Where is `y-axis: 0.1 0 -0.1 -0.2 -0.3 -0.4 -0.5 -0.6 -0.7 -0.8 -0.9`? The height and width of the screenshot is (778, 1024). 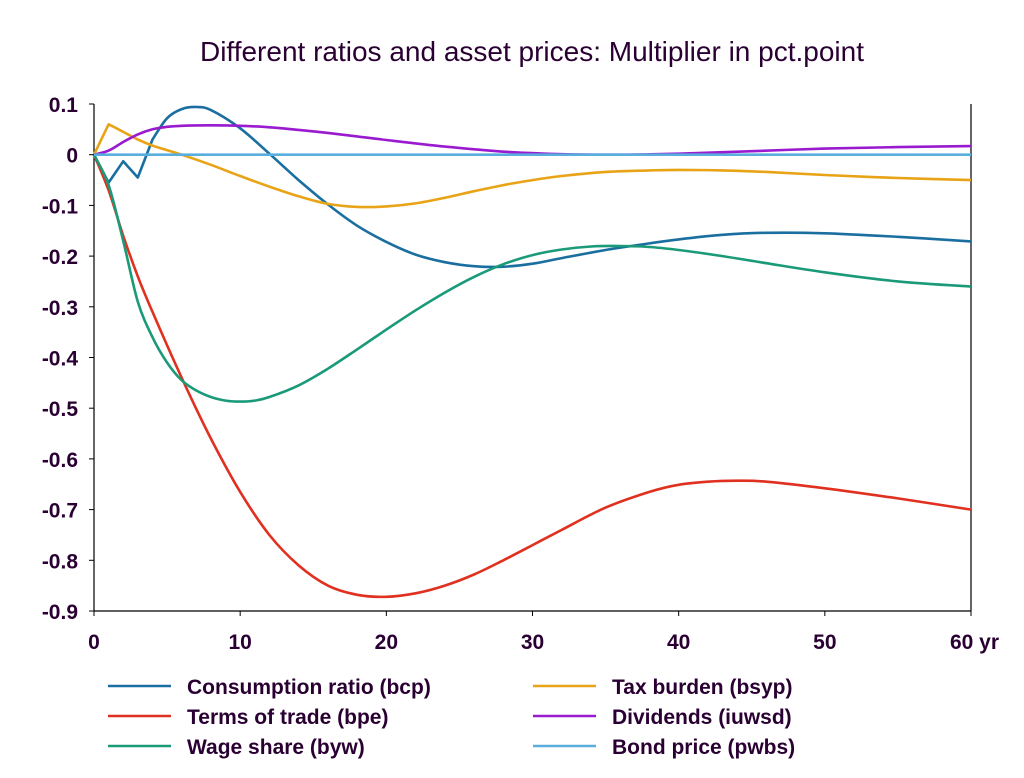 y-axis: 0.1 0 -0.1 -0.2 -0.3 -0.4 -0.5 -0.6 -0.7 -0.8 -0.9 is located at coordinates (68, 359).